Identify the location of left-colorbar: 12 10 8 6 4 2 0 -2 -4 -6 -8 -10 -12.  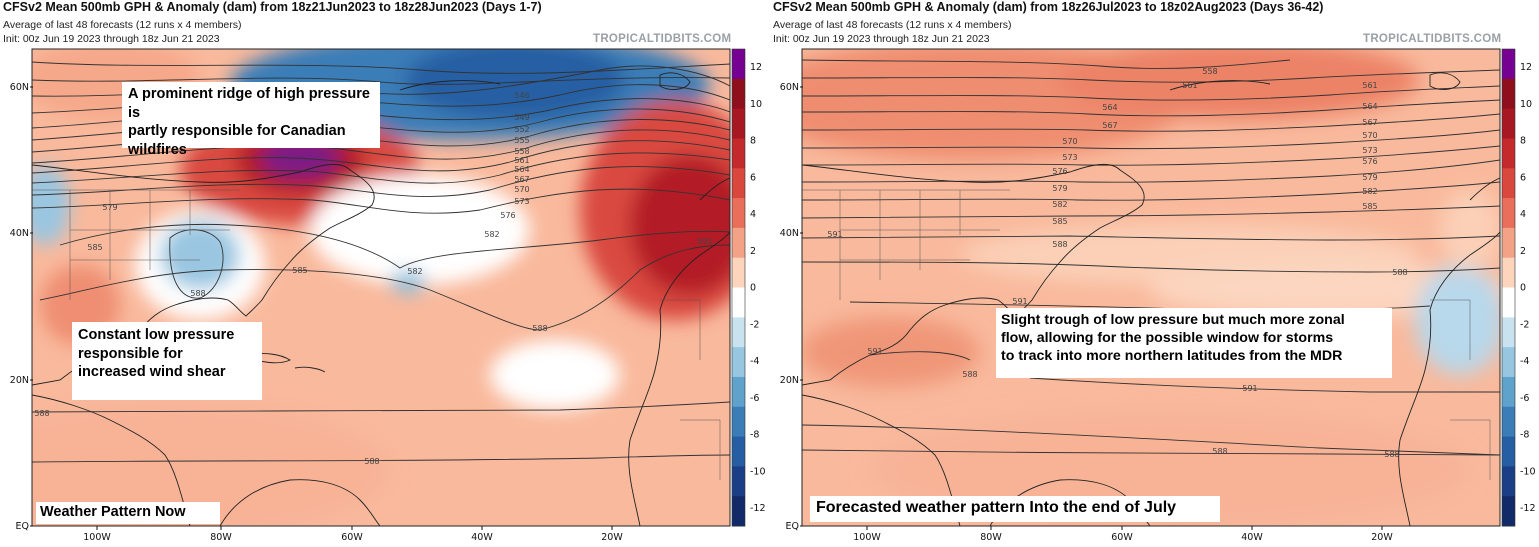
(748, 287).